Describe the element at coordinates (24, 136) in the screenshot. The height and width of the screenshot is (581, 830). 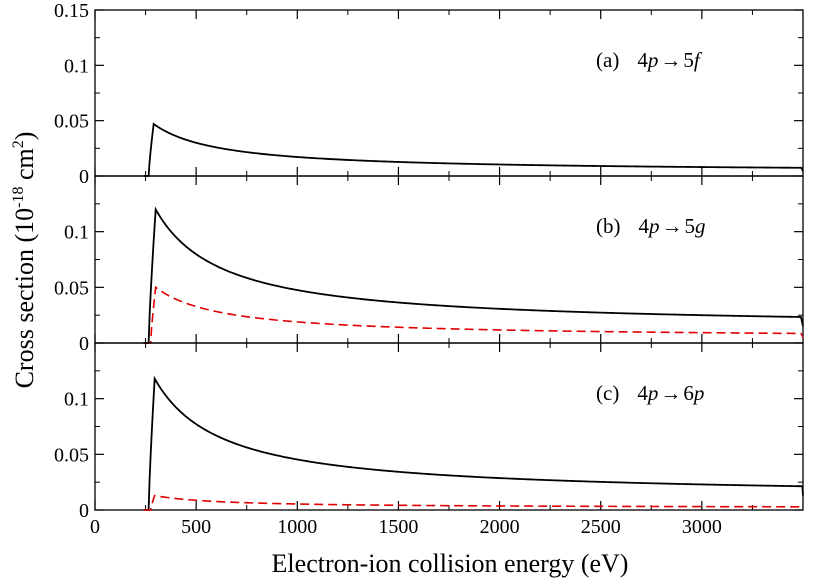
I see `y-axis-title-close: )` at that location.